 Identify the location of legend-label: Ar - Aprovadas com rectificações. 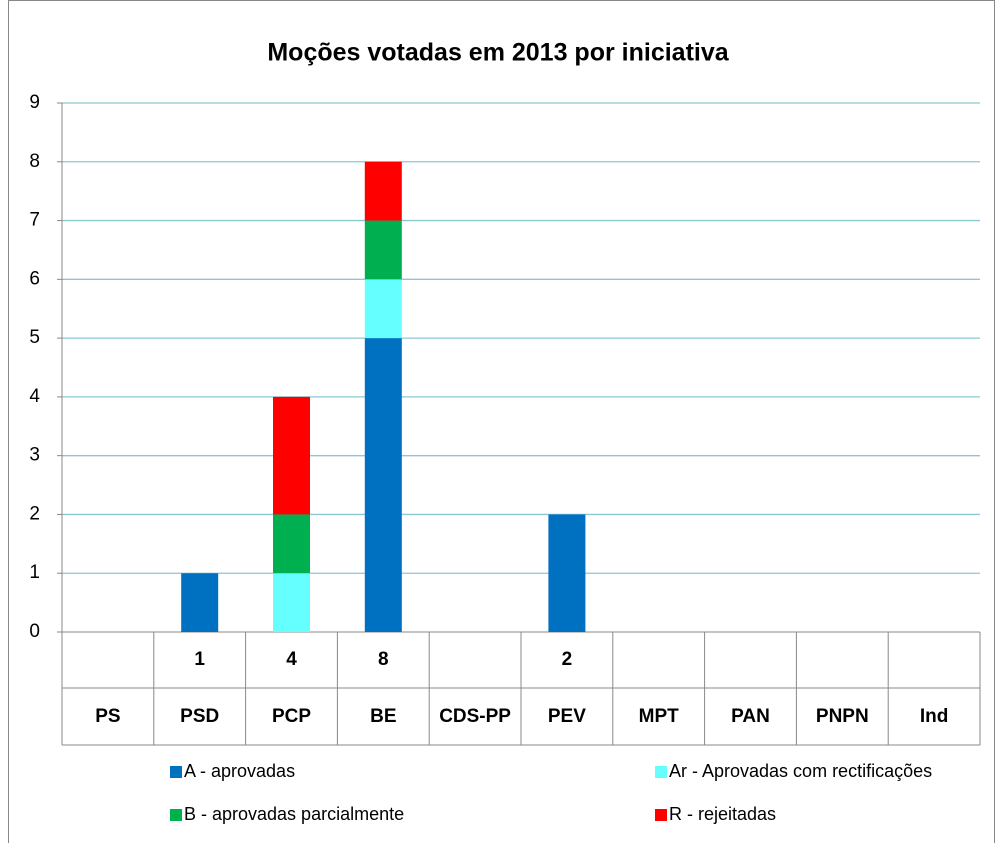
(800, 771).